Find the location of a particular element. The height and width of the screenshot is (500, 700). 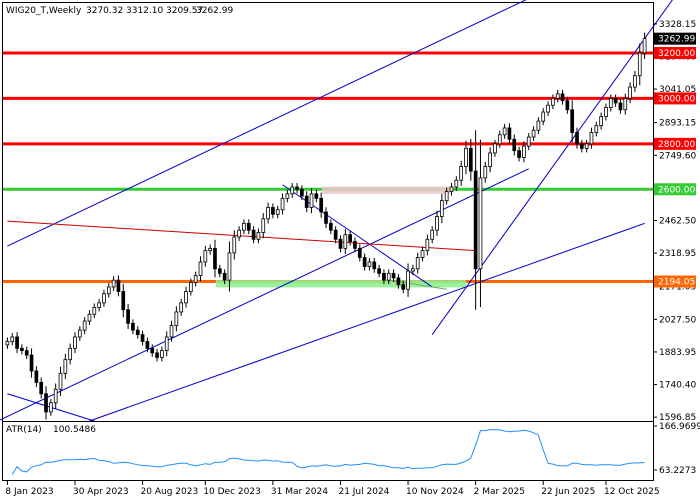

price-tick-label: 2462.50 is located at coordinates (677, 222).